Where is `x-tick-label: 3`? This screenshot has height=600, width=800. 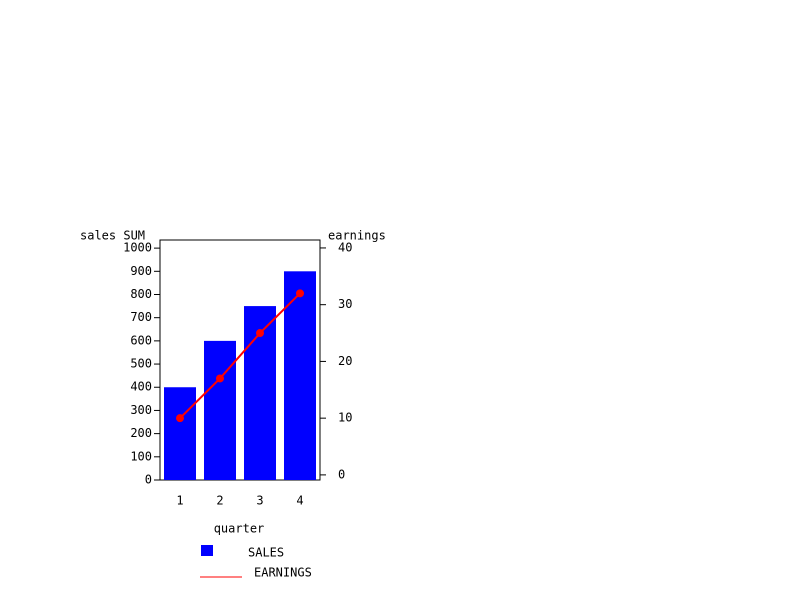
x-tick-label: 3 is located at coordinates (259, 501).